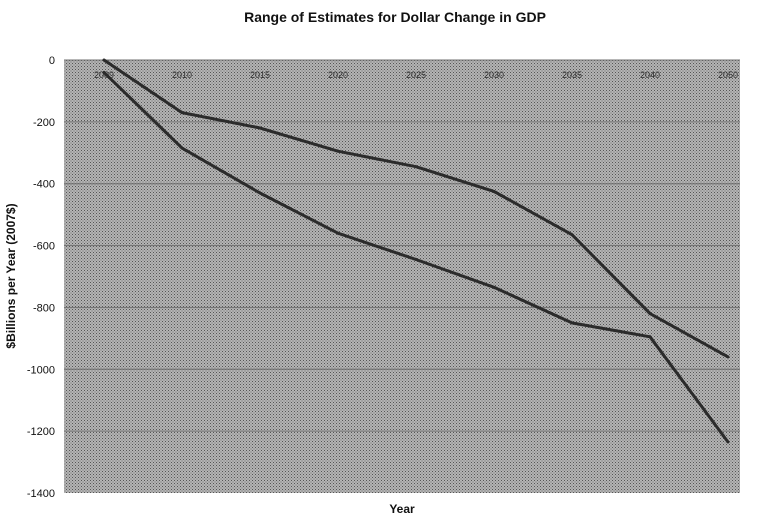 The height and width of the screenshot is (521, 759). I want to click on x-tick-label-4: 2025, so click(416, 75).